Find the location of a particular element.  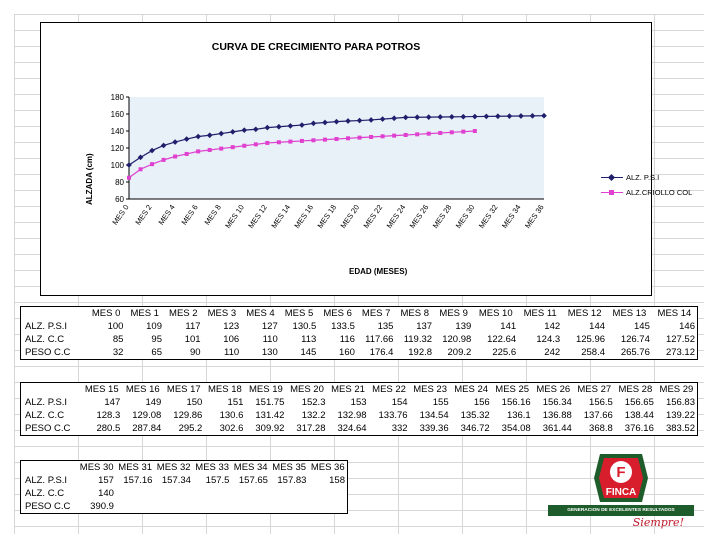

y-tick-label: 100 is located at coordinates (118, 165).